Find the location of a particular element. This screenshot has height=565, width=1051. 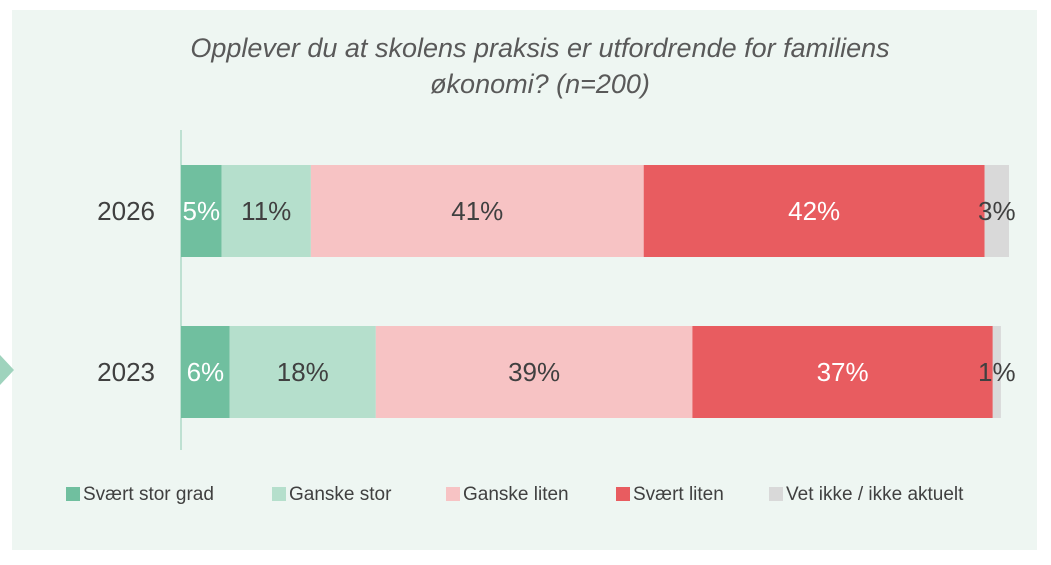

data-label: 37% is located at coordinates (843, 372).